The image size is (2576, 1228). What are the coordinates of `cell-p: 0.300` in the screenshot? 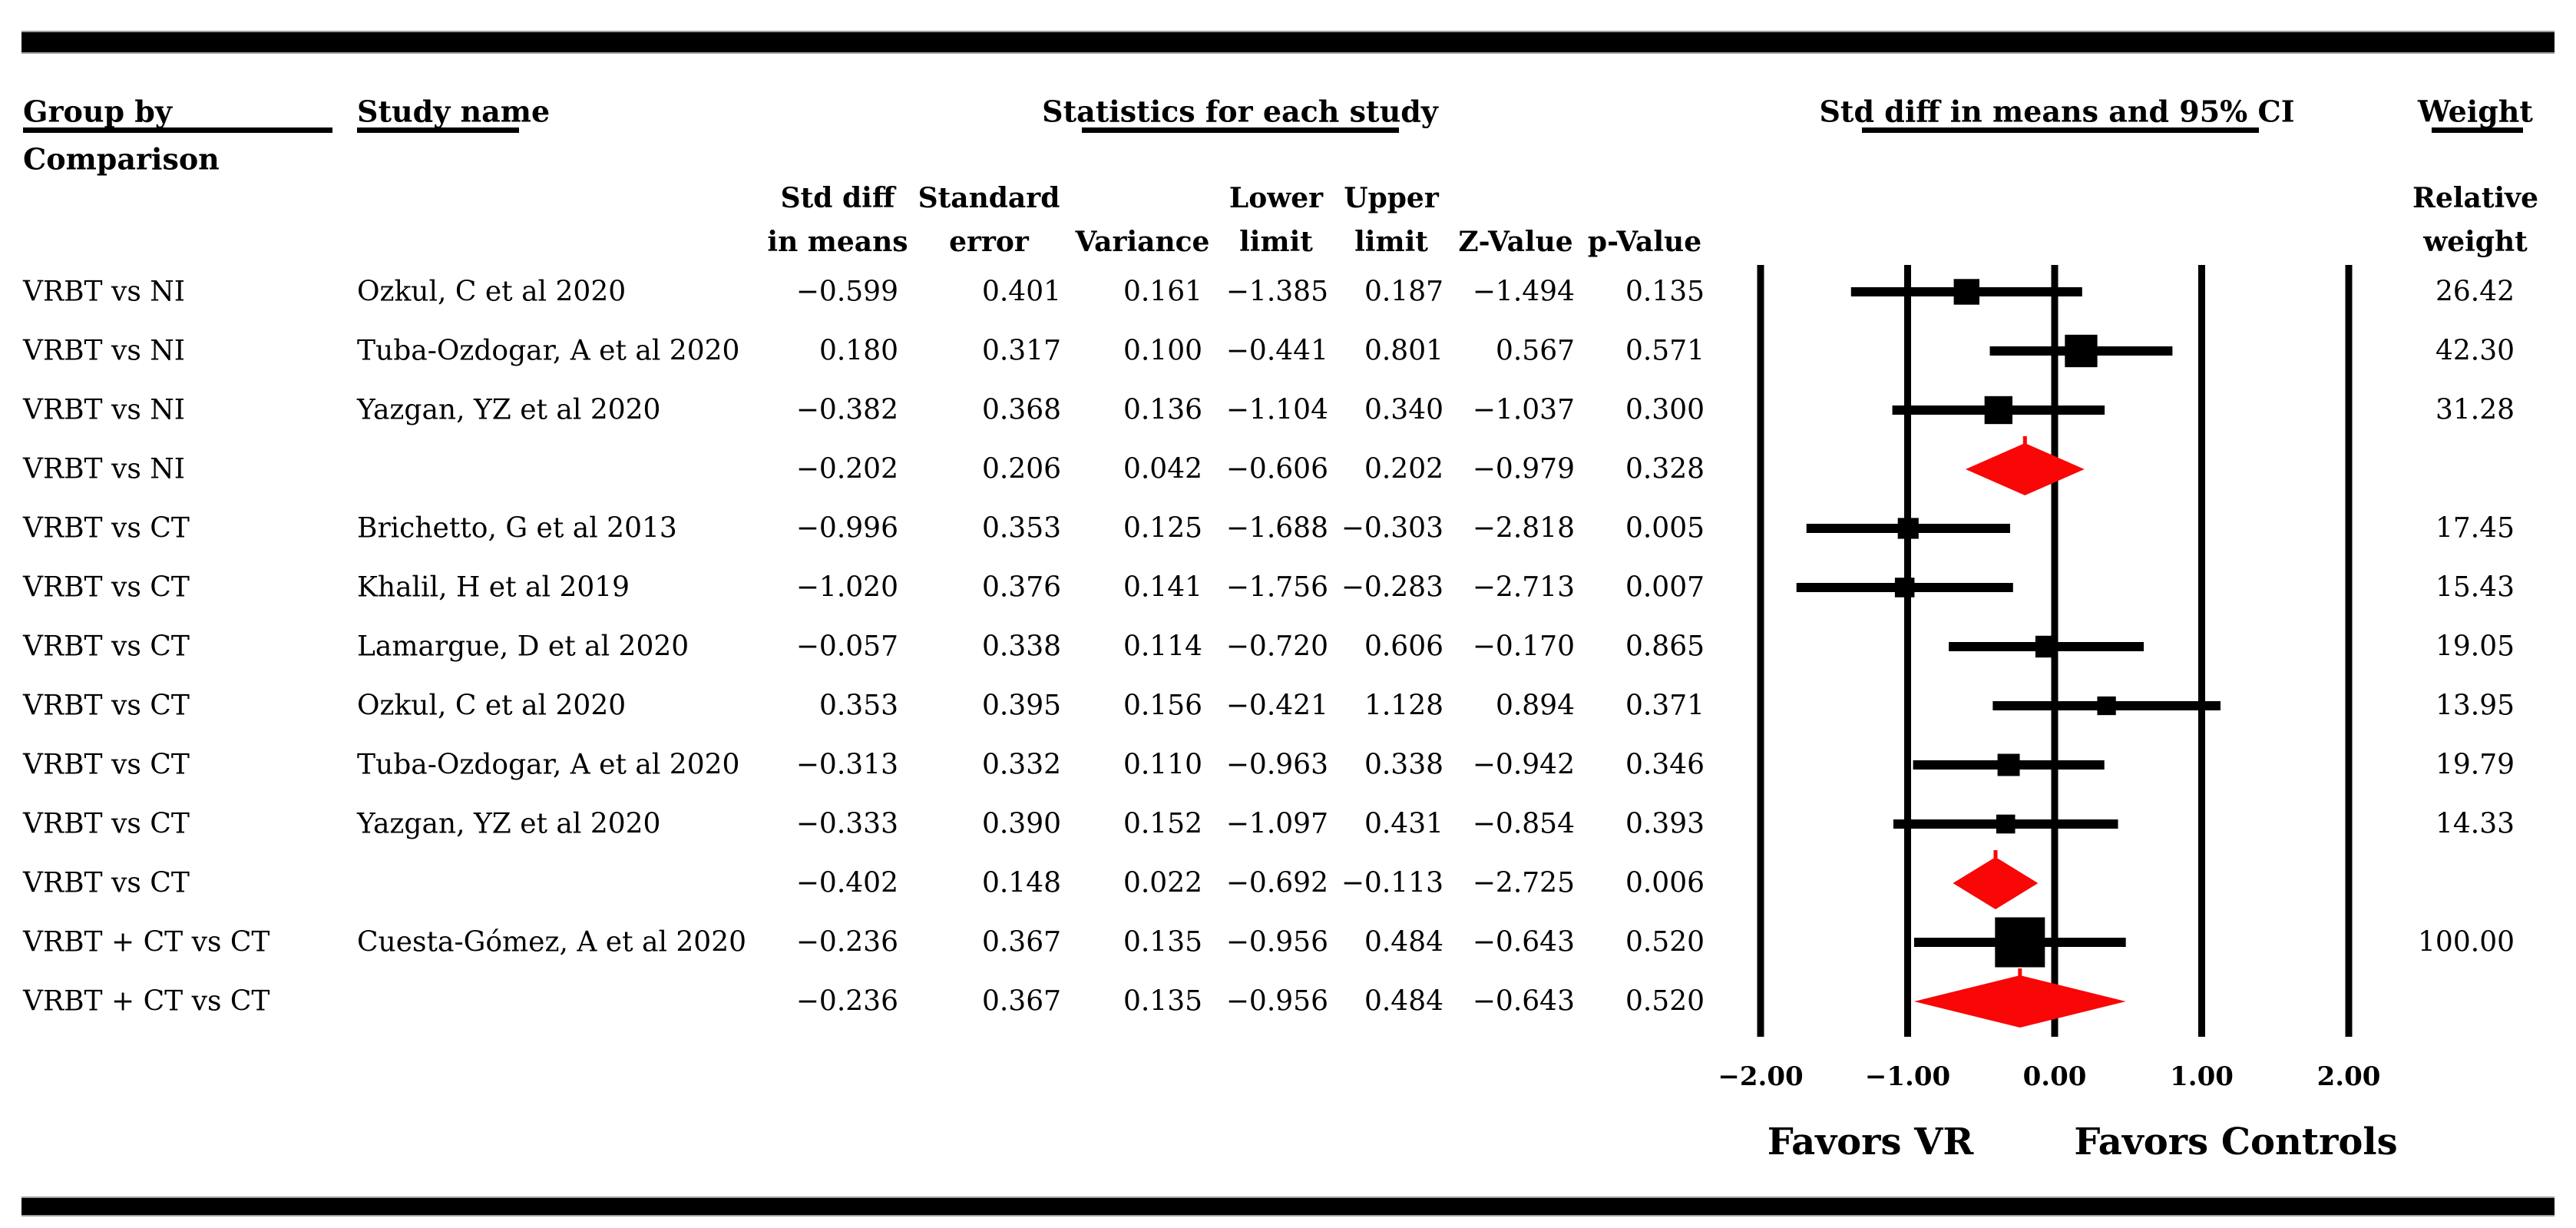 It's located at (1665, 410).